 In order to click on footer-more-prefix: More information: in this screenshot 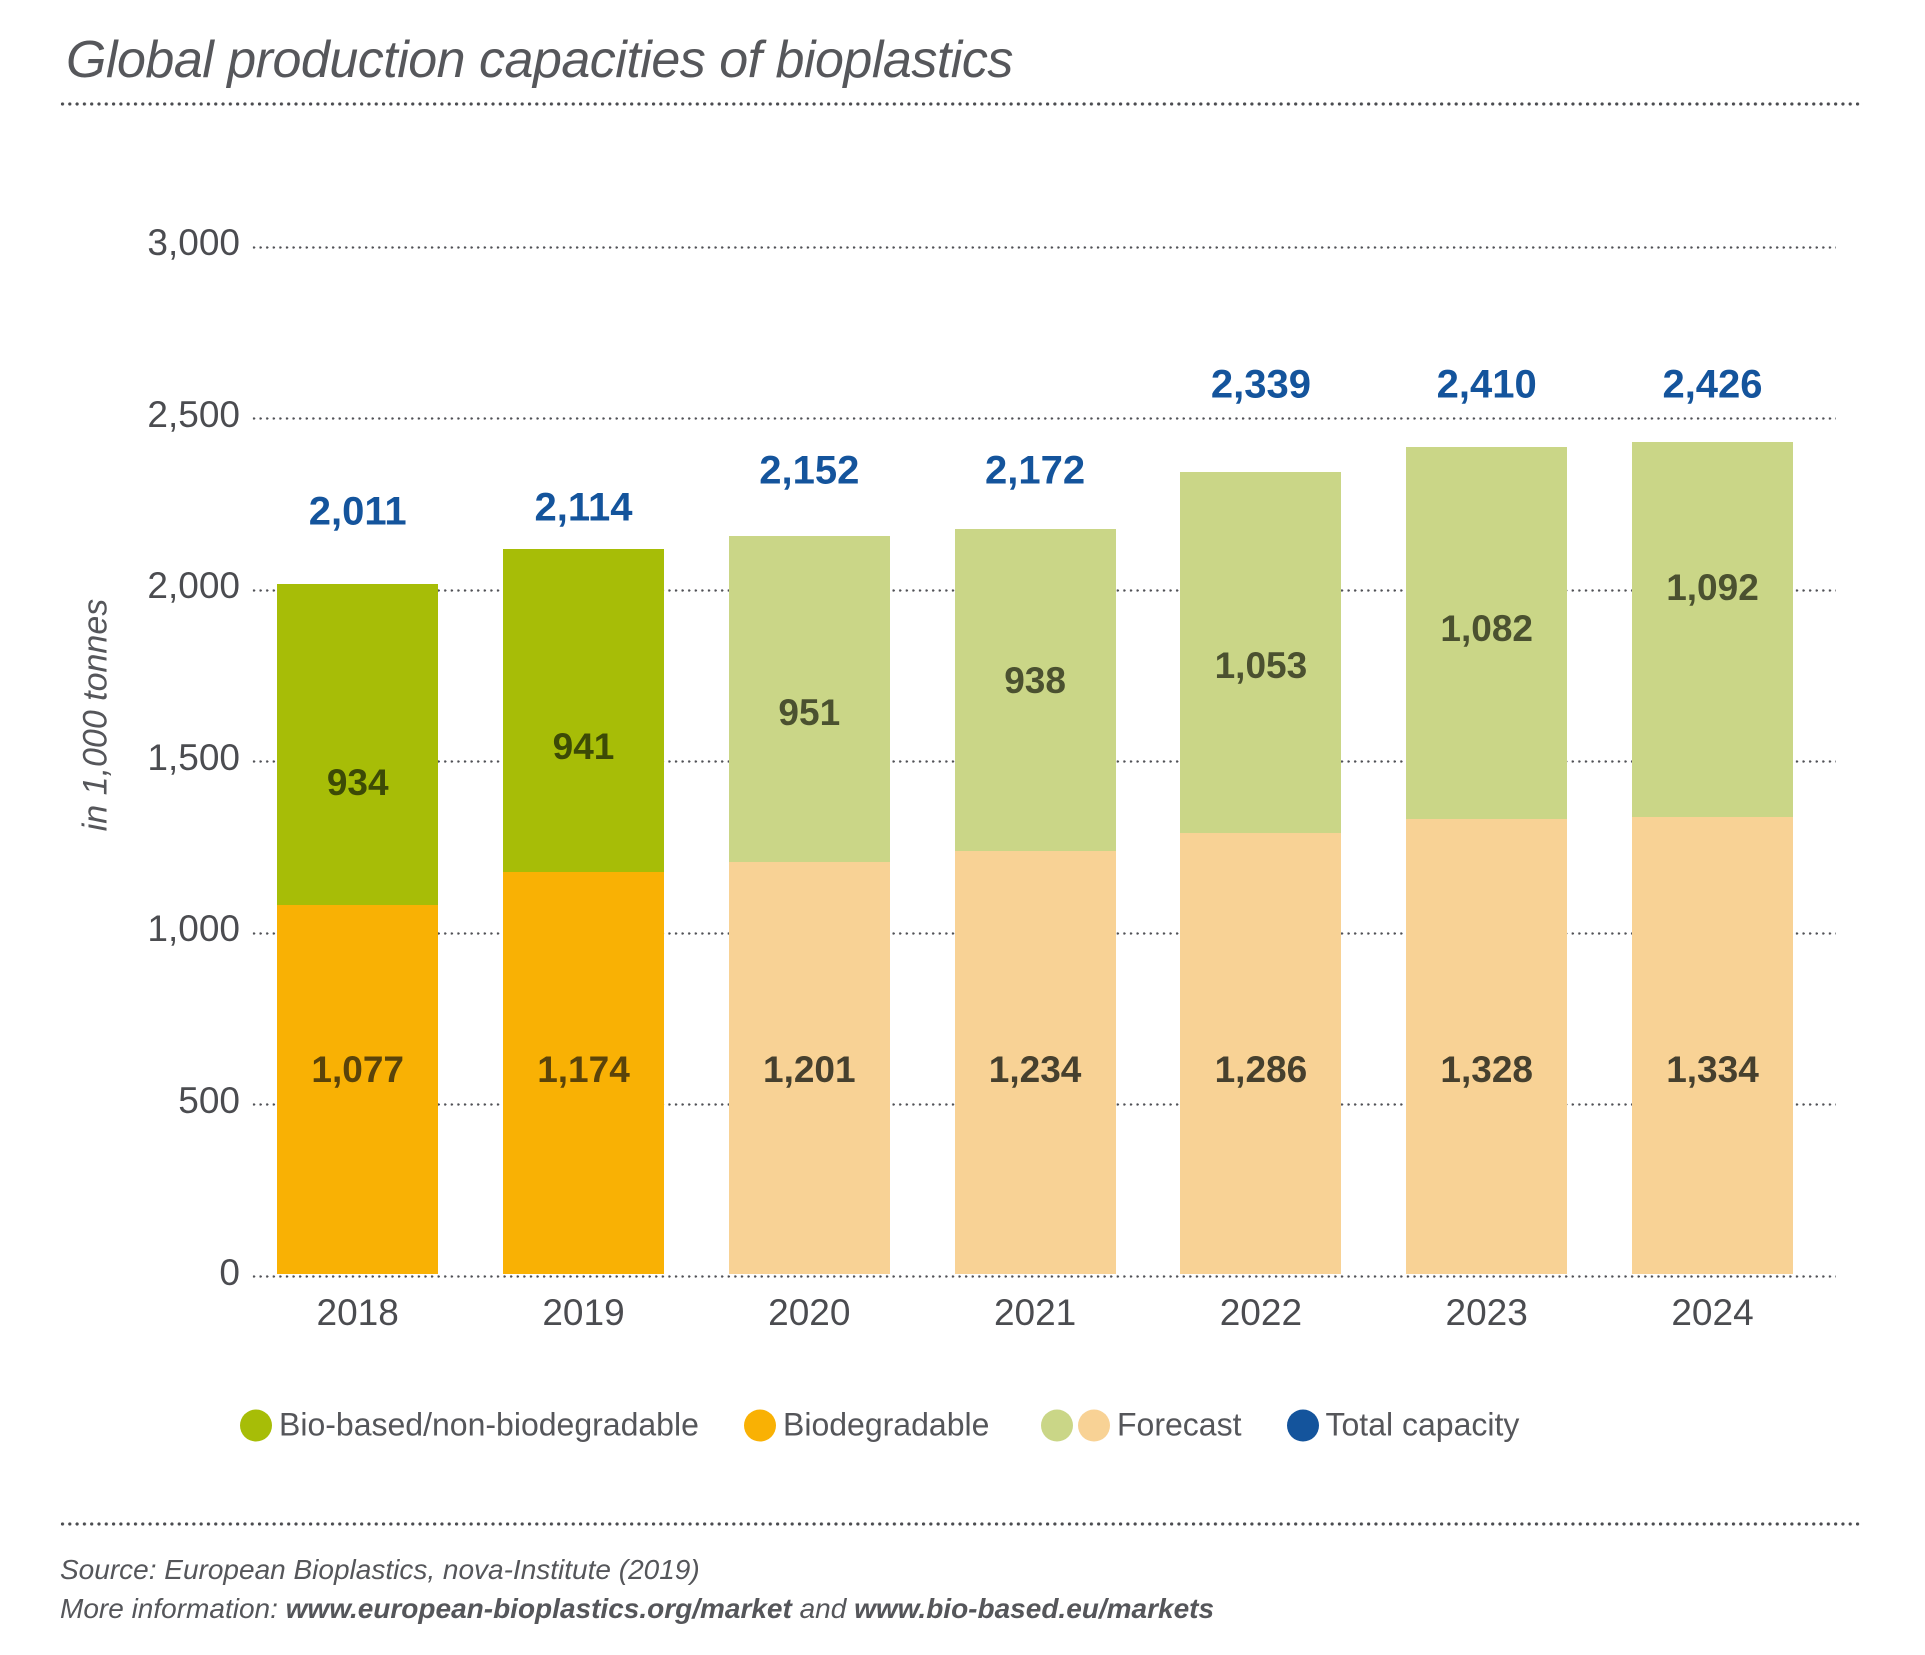, I will do `click(173, 1608)`.